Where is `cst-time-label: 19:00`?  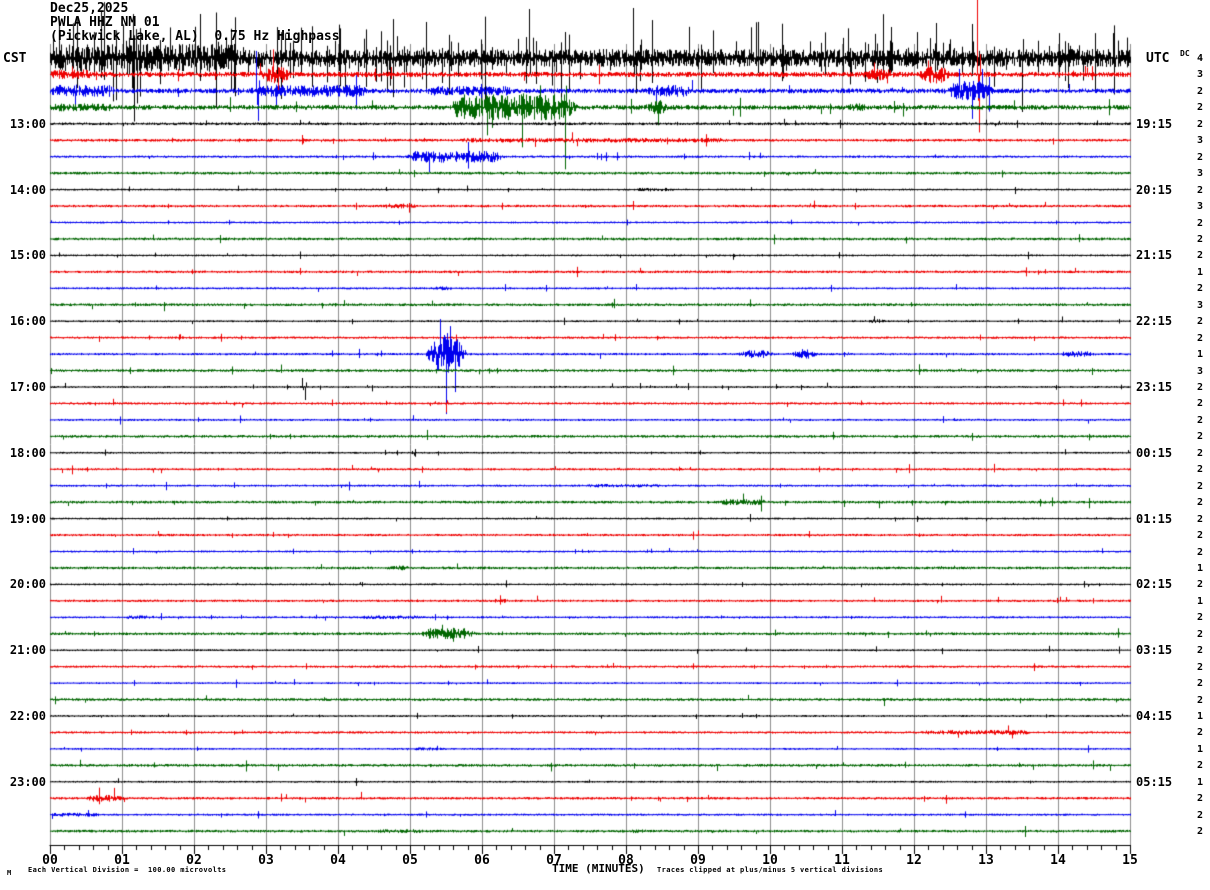
cst-time-label: 19:00 is located at coordinates (27, 518).